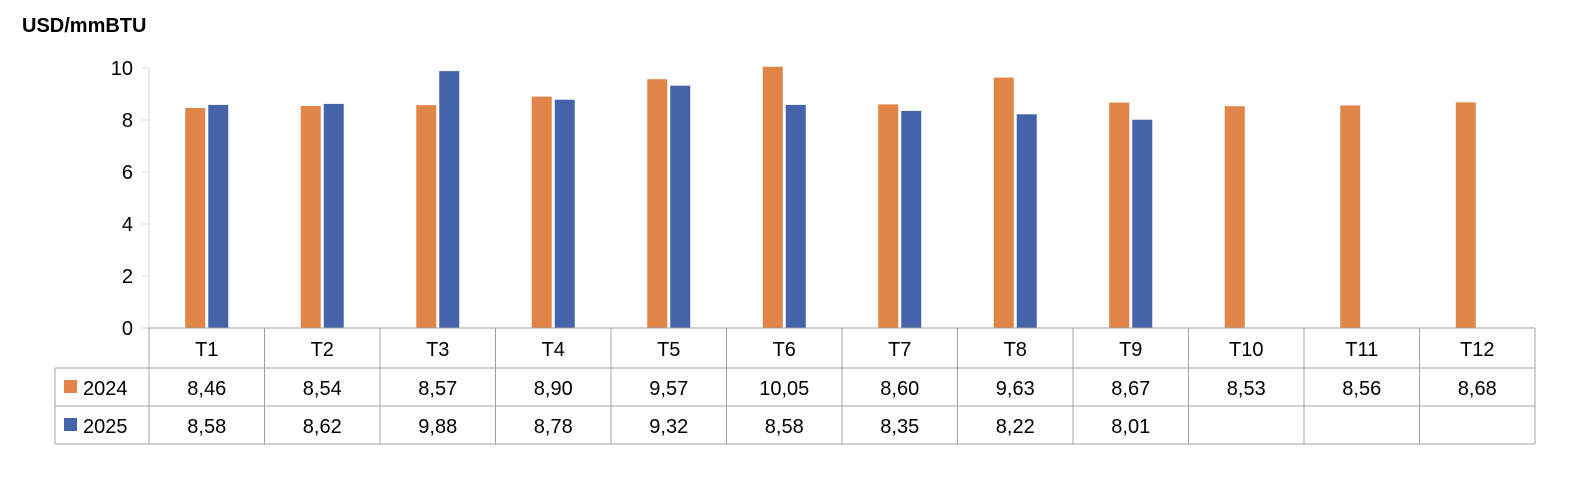 The image size is (1574, 480). I want to click on x-tick-label: T9, so click(1130, 350).